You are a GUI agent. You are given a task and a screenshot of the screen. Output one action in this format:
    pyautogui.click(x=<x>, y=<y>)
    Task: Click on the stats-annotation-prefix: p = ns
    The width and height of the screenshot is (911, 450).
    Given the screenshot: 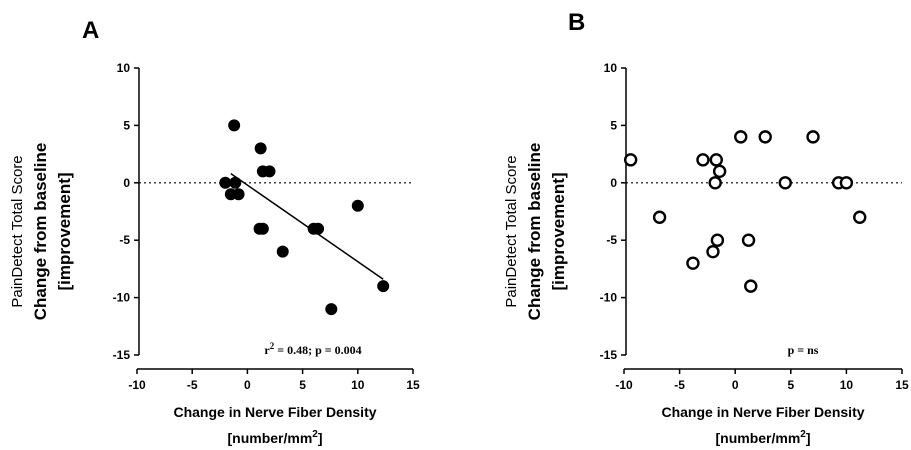 What is the action you would take?
    pyautogui.click(x=803, y=350)
    